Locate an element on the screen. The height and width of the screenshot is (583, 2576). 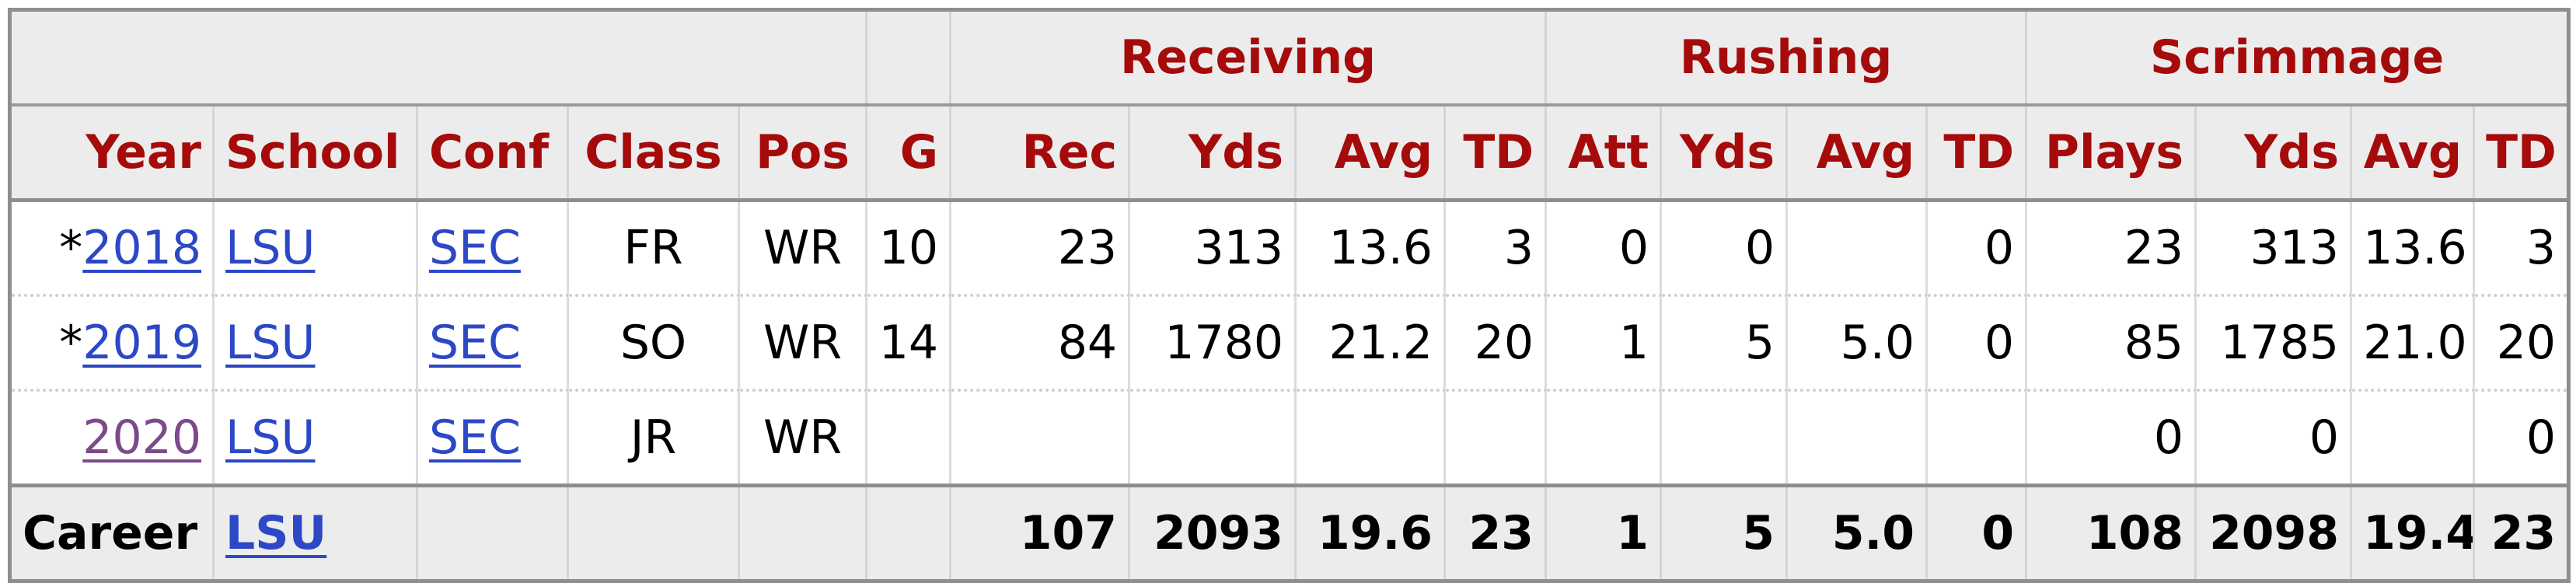
rush-td-cell is located at coordinates (1977, 438).